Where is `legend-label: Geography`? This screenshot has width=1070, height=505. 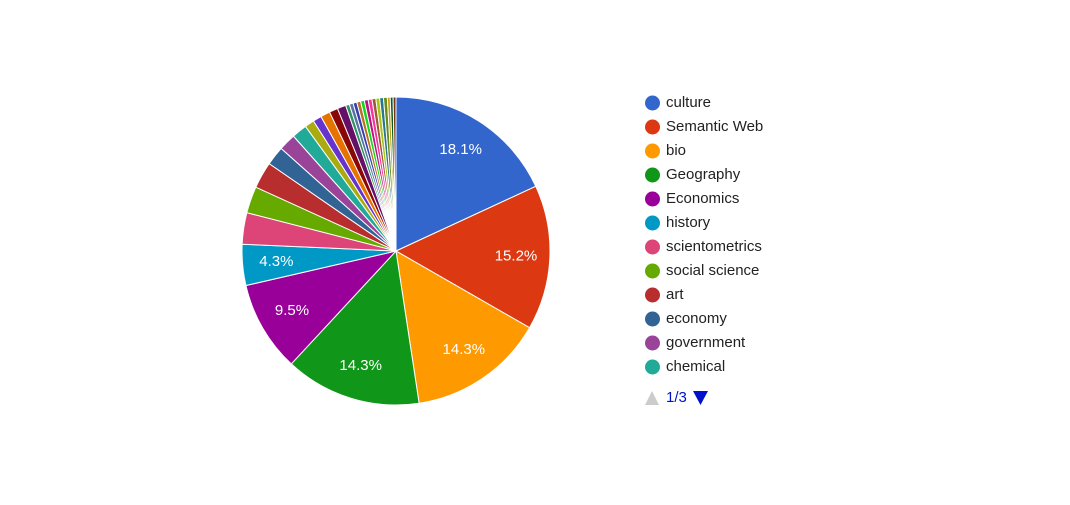
legend-label: Geography is located at coordinates (703, 174).